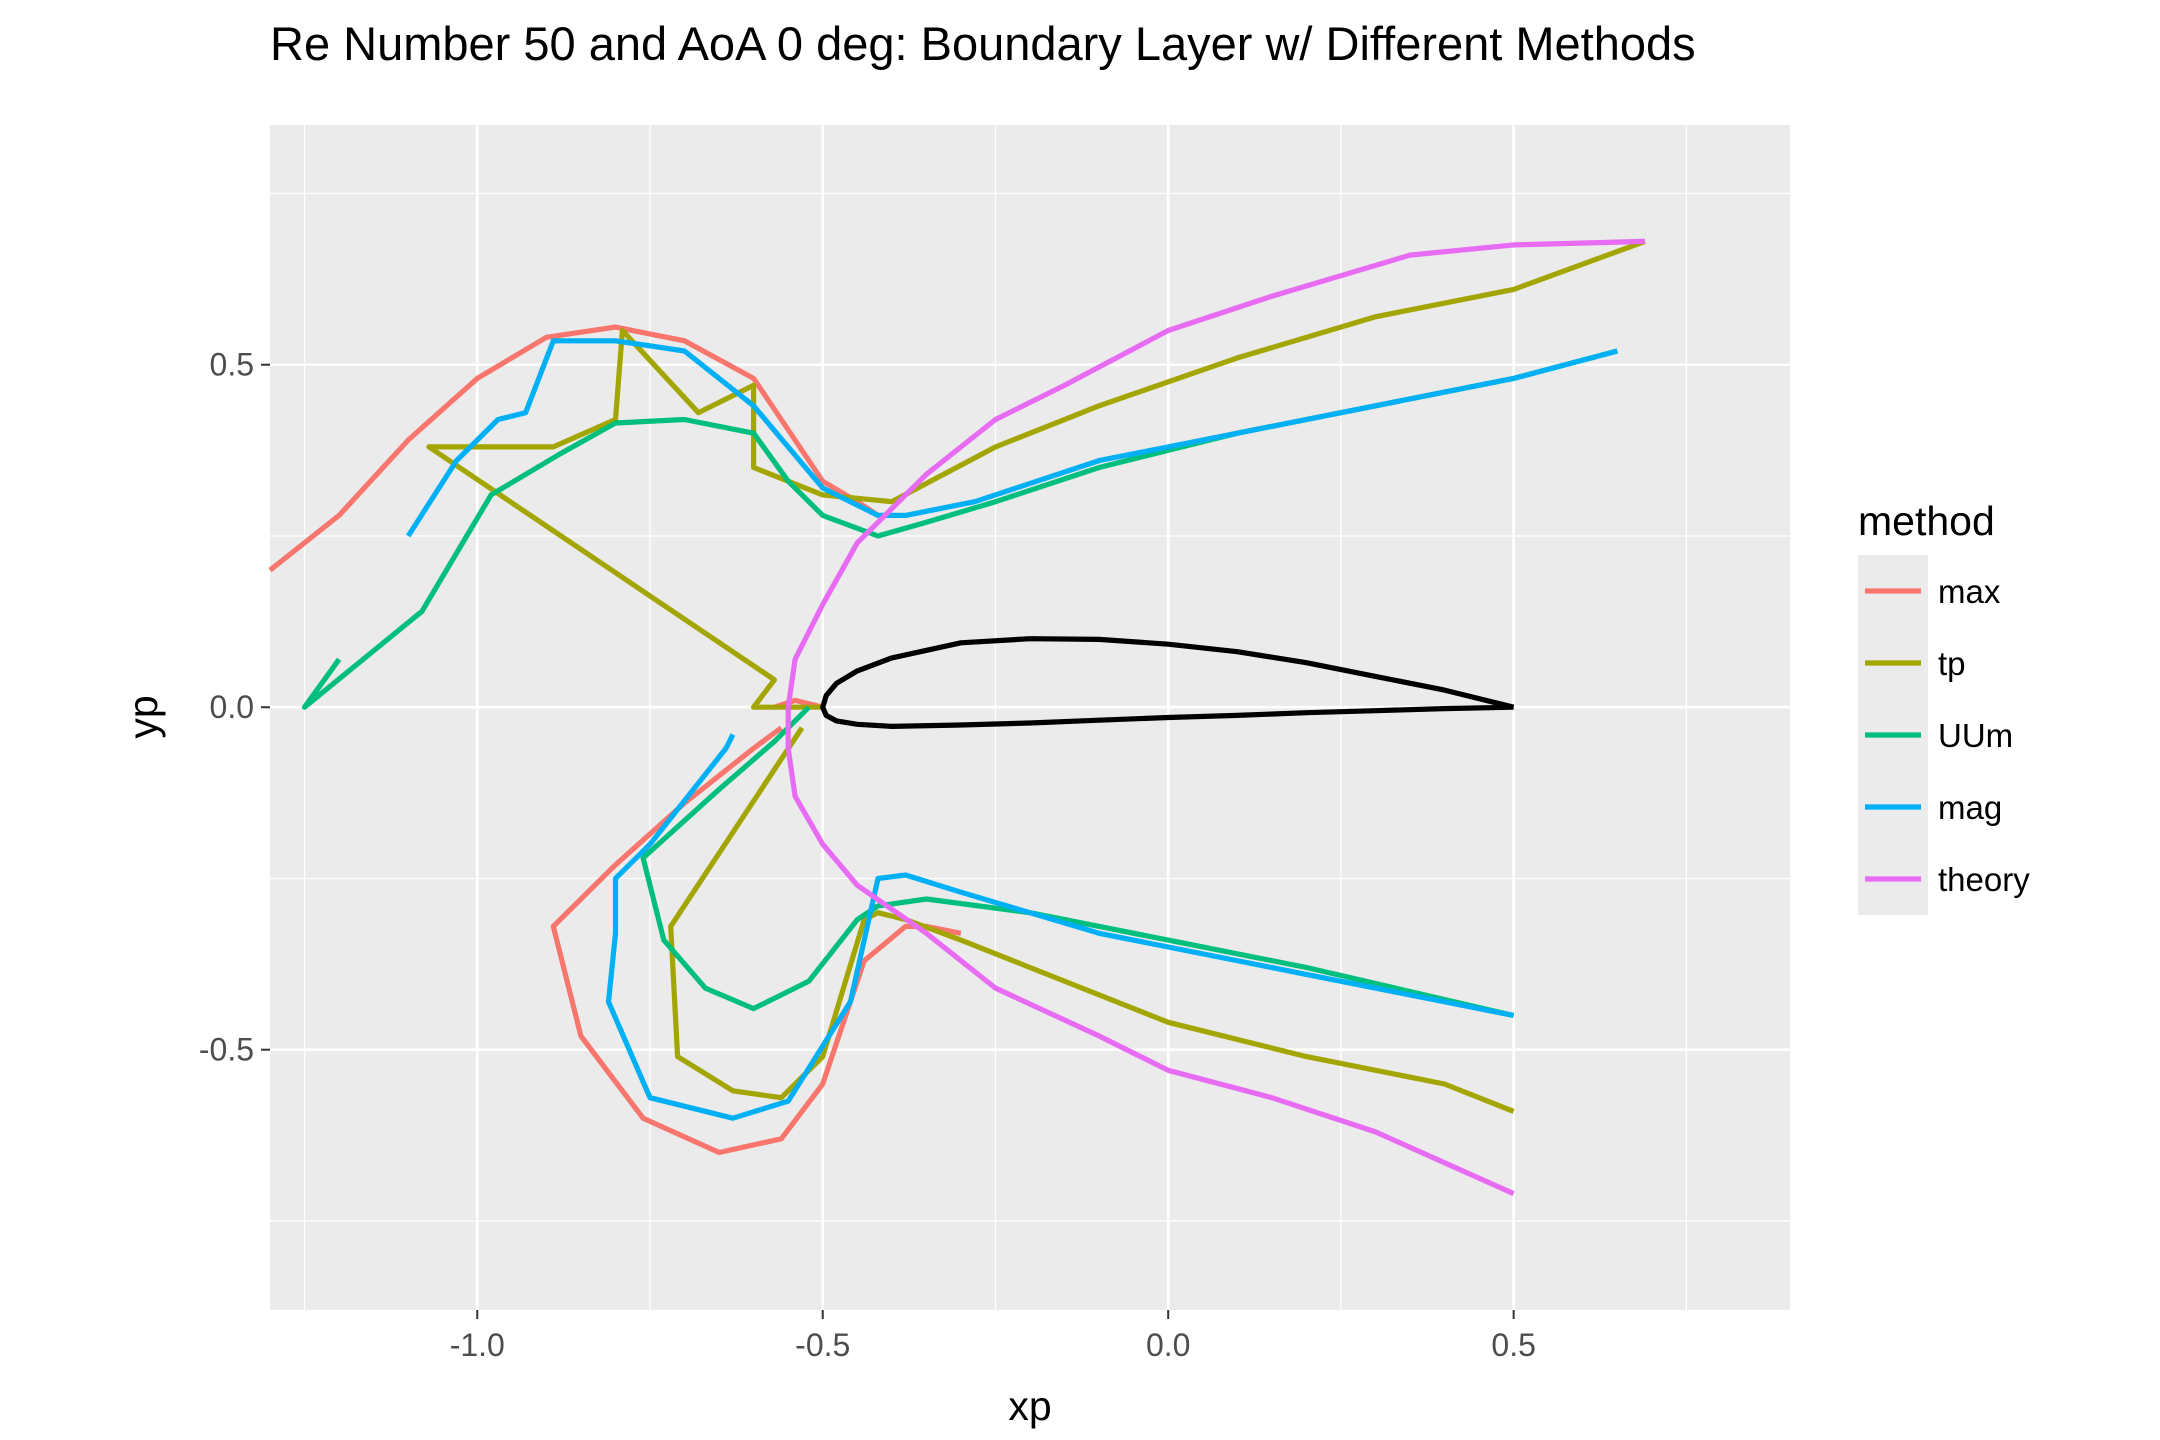 The height and width of the screenshot is (1440, 2160). Describe the element at coordinates (822, 1345) in the screenshot. I see `x-tick-label: -0.5` at that location.